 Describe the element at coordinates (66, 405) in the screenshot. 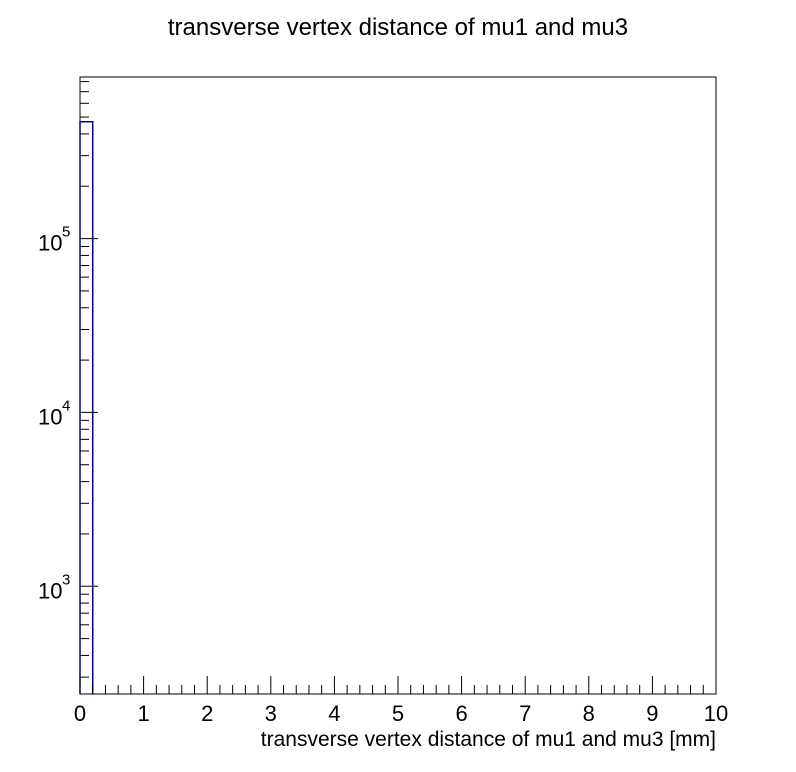

I see `y-tick-exponent: 4` at that location.